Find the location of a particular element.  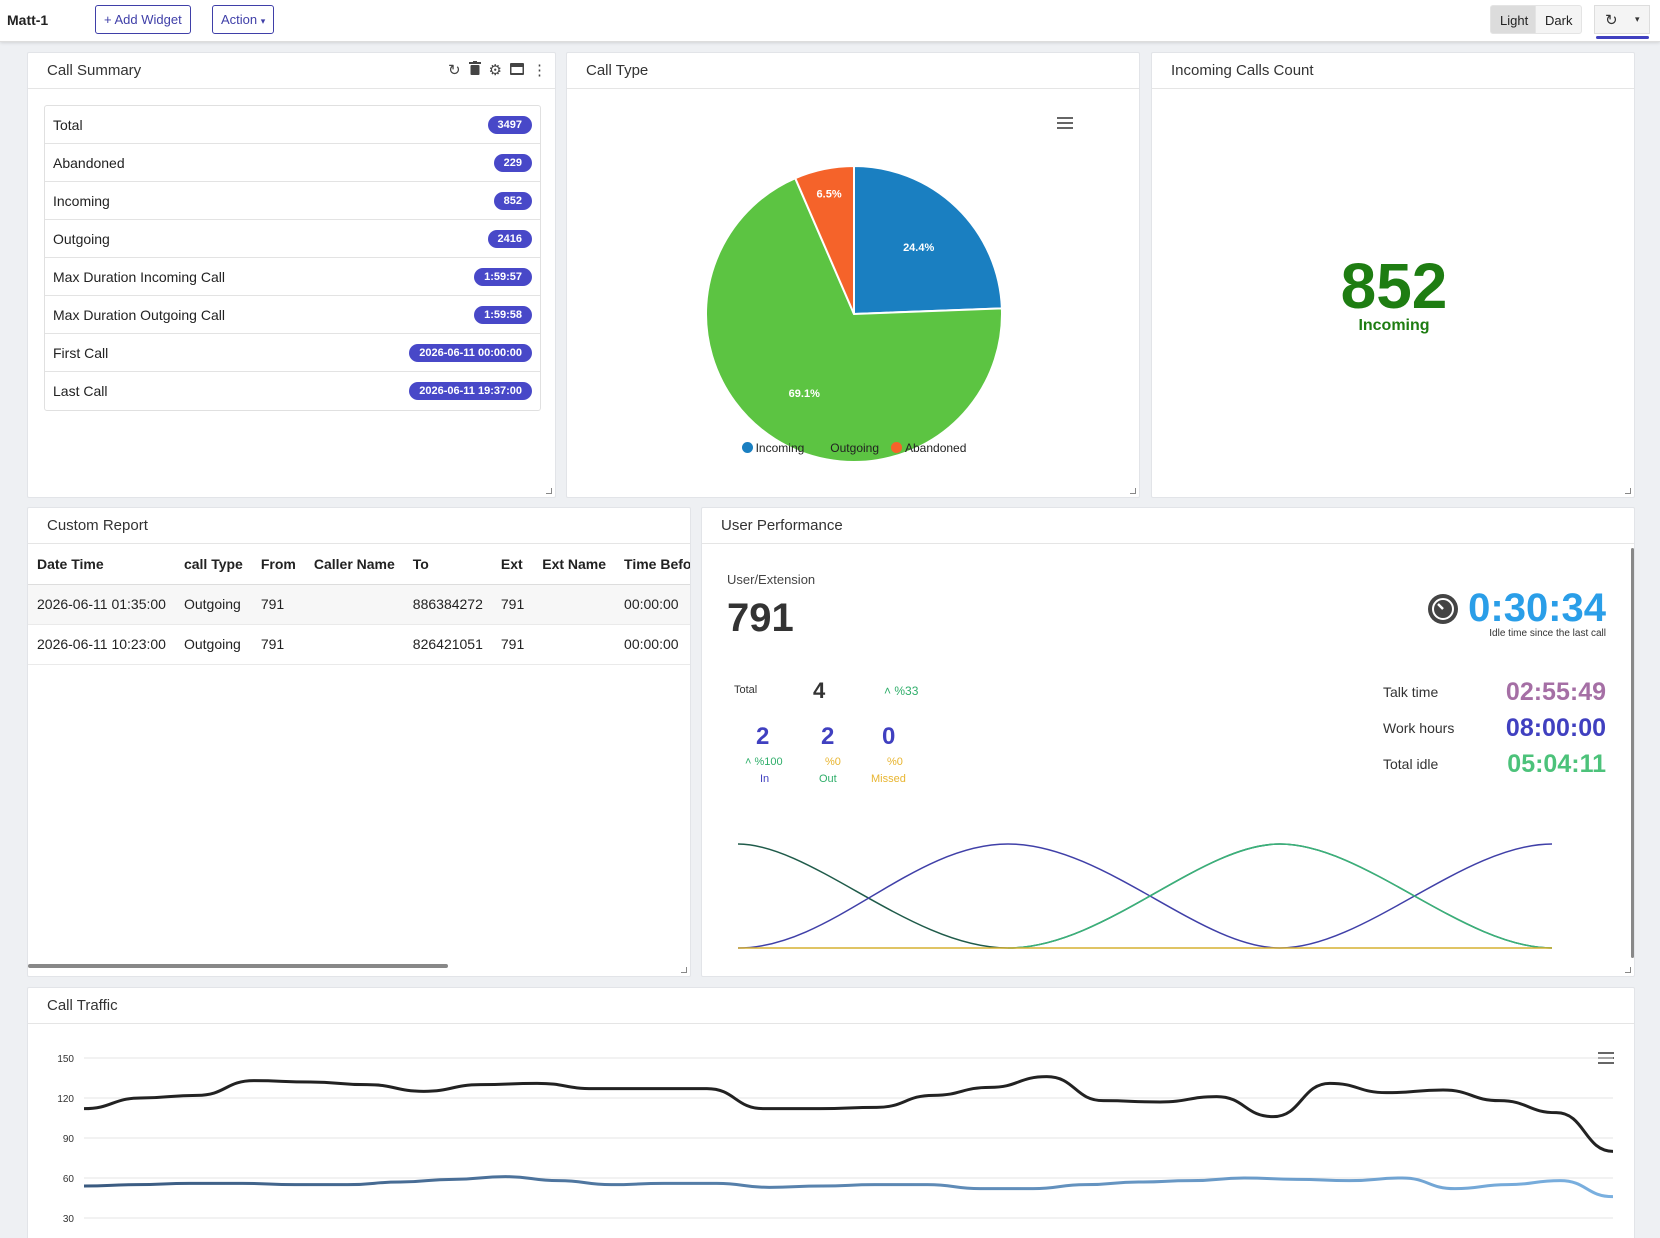

talk-time-label: Talk time is located at coordinates (1411, 692).